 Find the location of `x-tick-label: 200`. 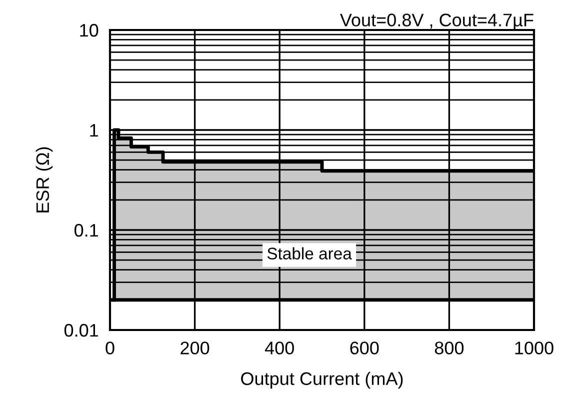

x-tick-label: 200 is located at coordinates (195, 348).